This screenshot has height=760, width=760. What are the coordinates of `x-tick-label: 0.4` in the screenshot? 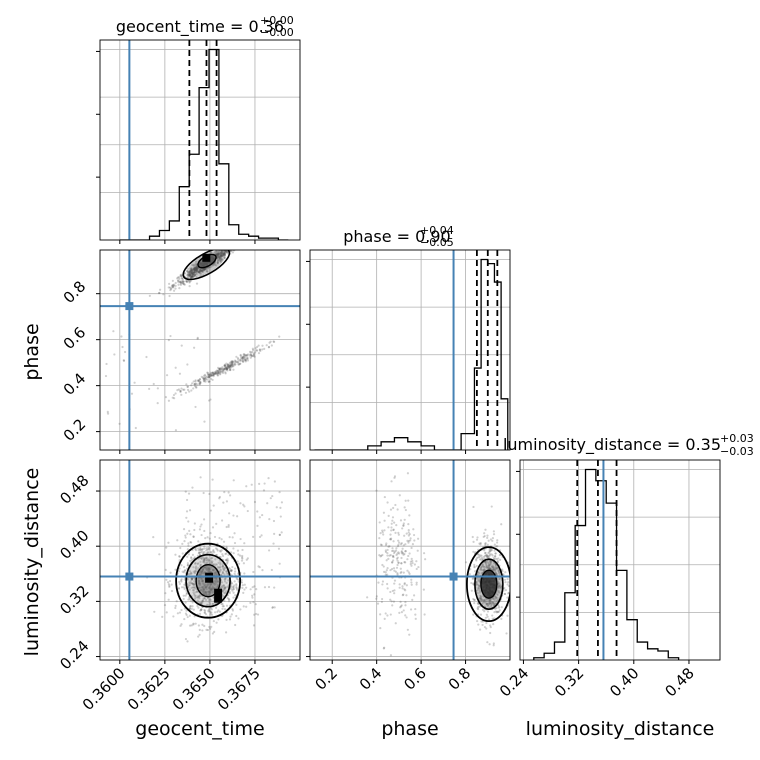 It's located at (371, 679).